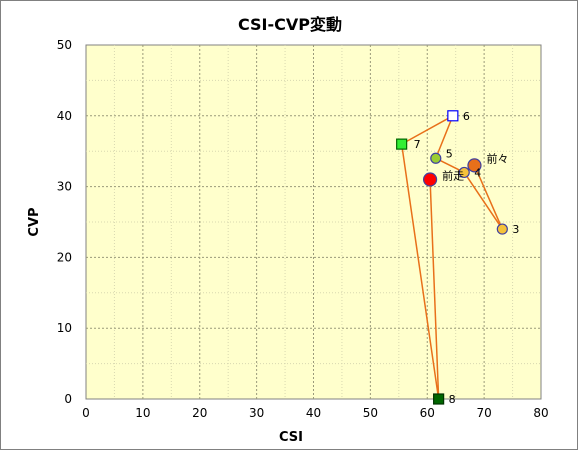  I want to click on point-label: 前走, so click(453, 176).